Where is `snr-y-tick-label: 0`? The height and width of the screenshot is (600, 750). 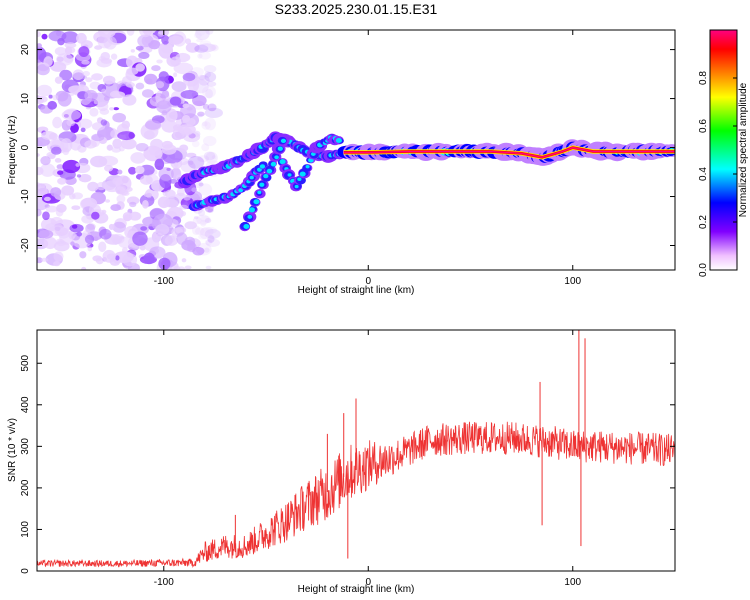 snr-y-tick-label: 0 is located at coordinates (25, 571).